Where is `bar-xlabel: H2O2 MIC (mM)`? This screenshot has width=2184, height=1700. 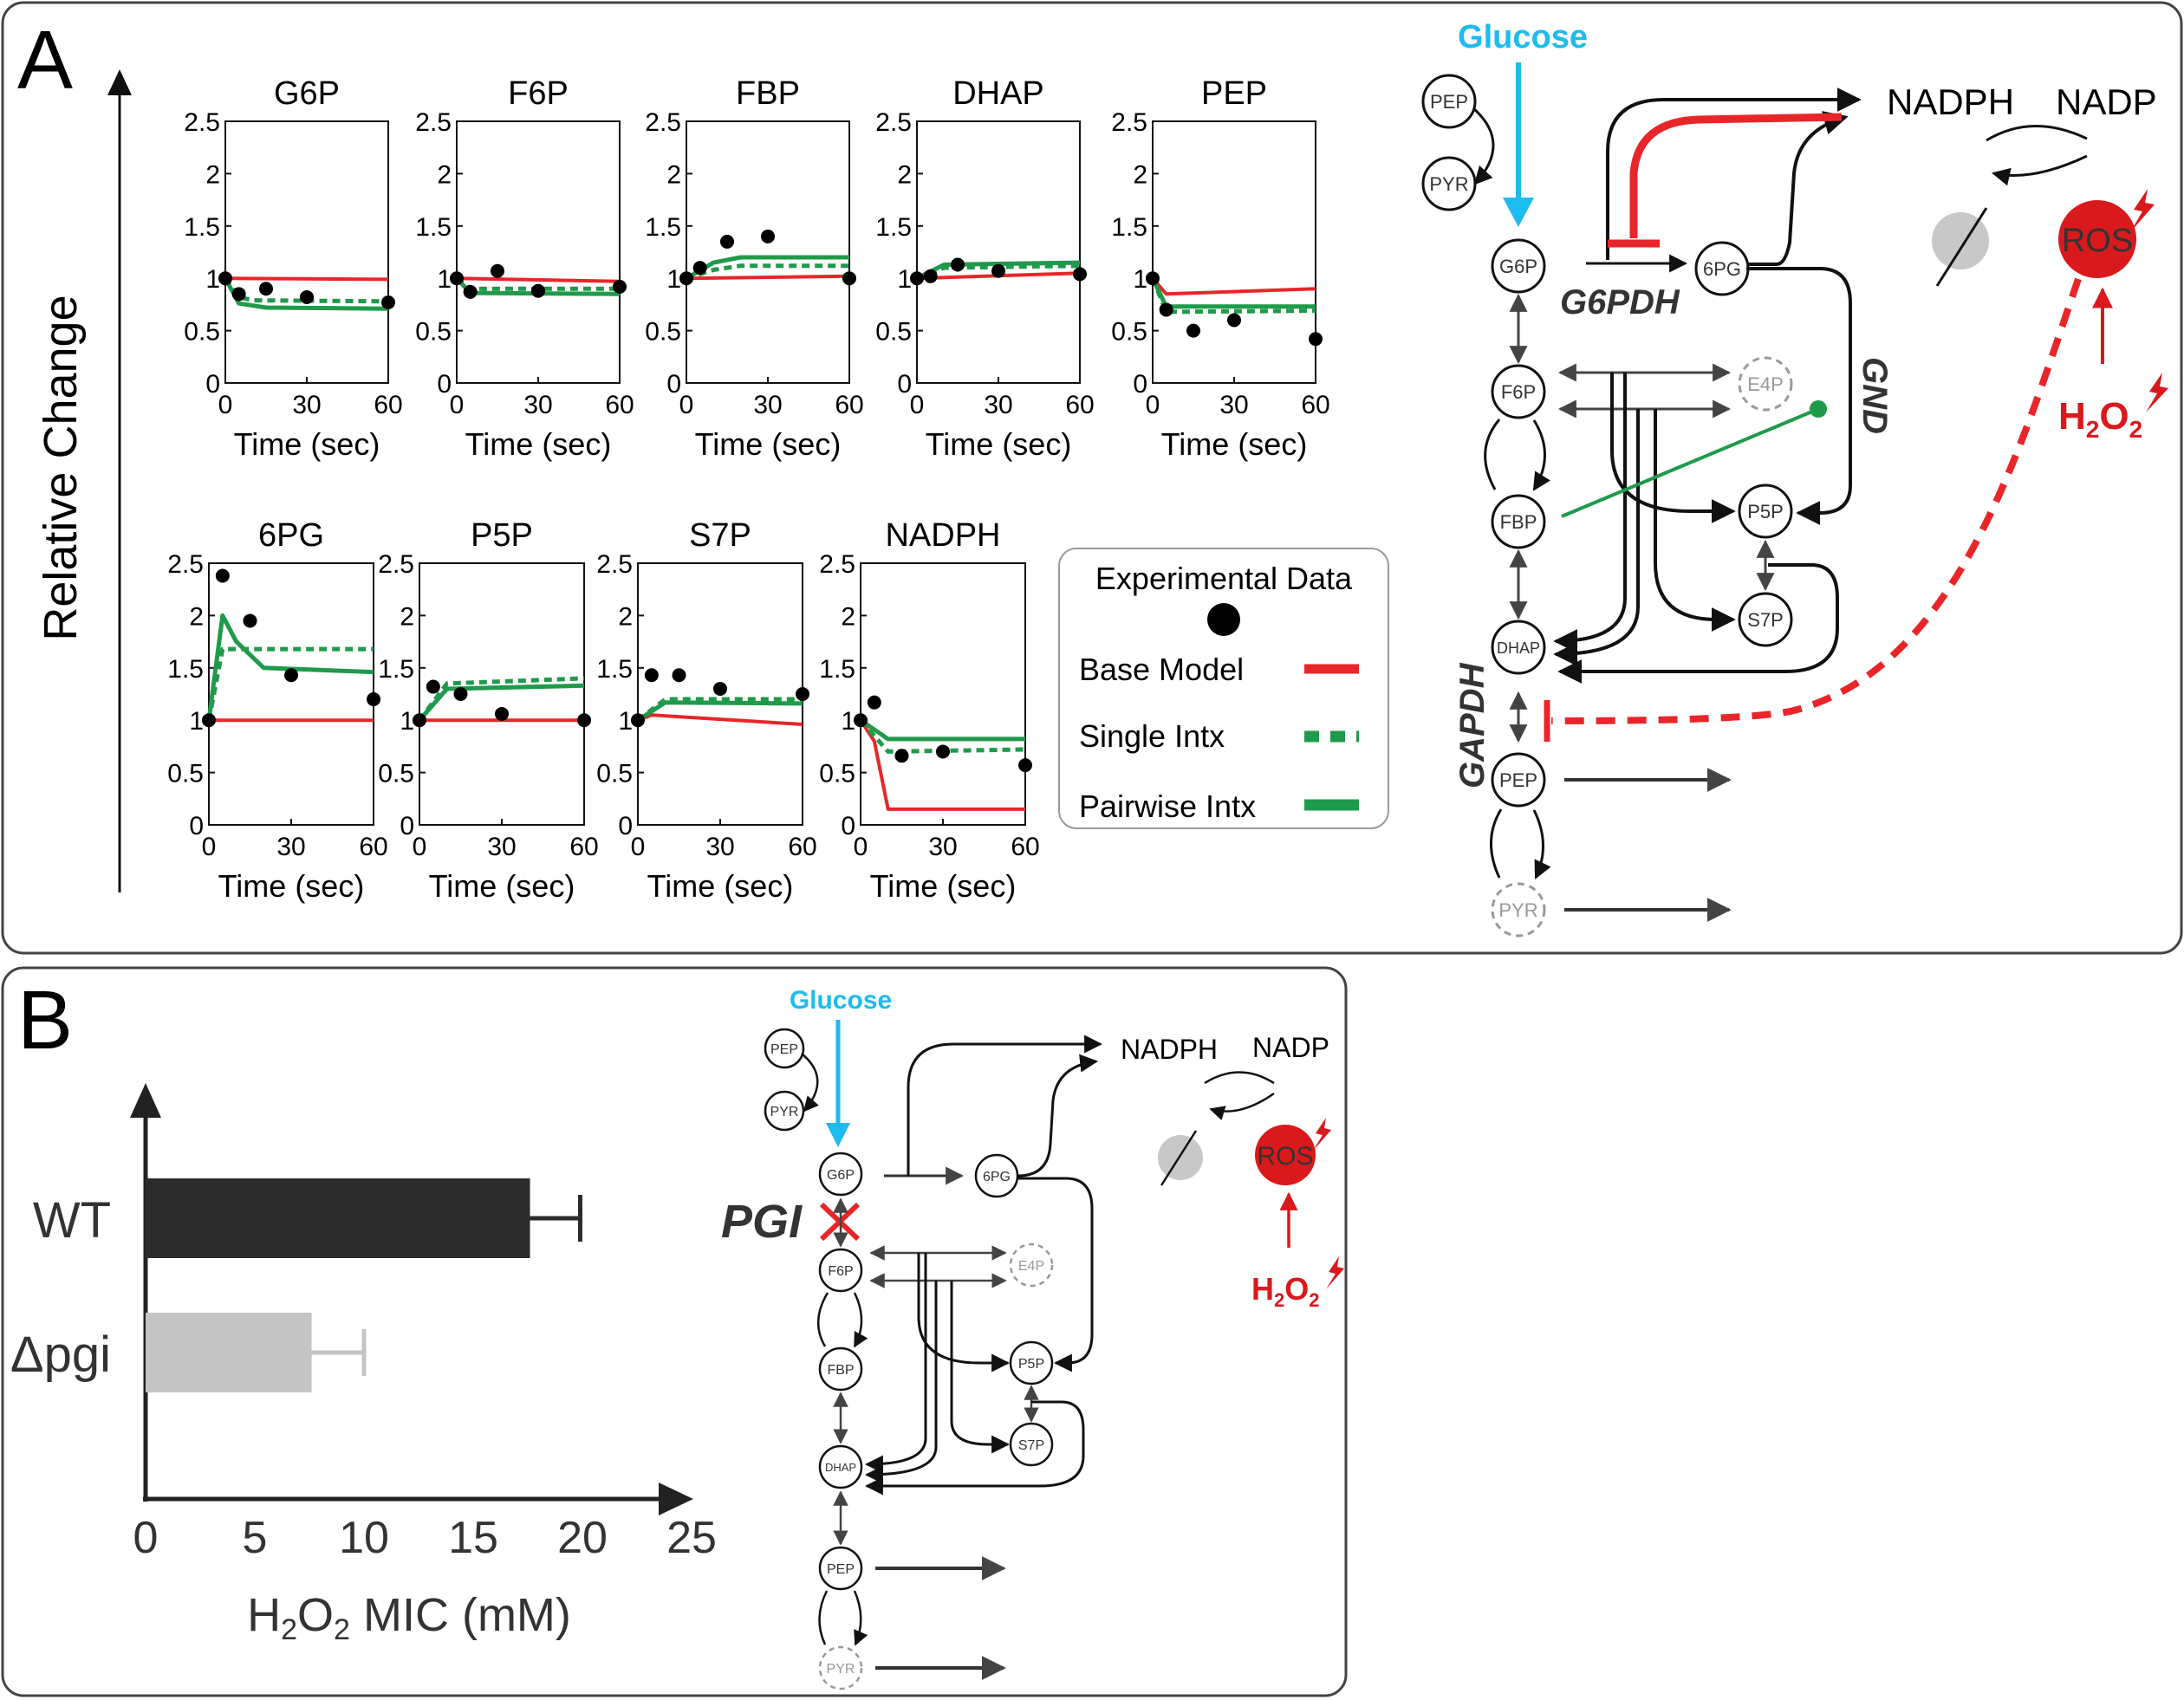 bar-xlabel: H2O2 MIC (mM) is located at coordinates (409, 1617).